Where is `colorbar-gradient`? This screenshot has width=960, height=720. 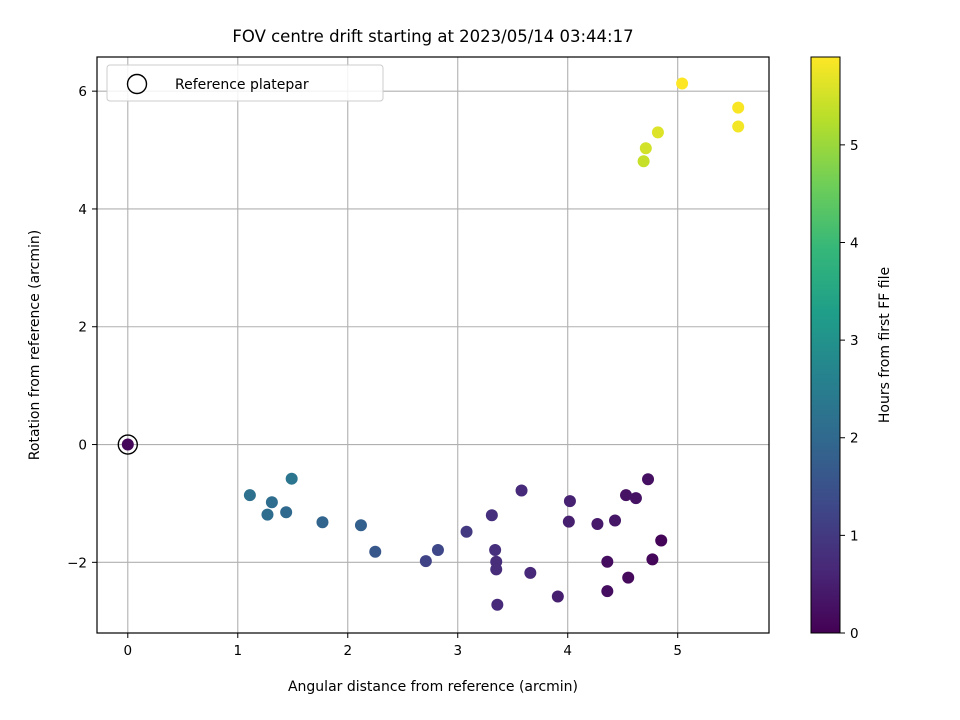 colorbar-gradient is located at coordinates (825, 345).